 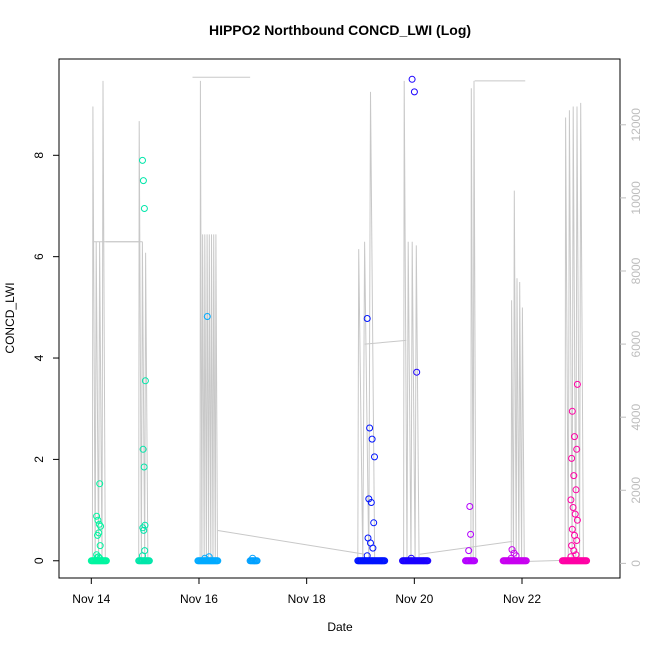 What do you see at coordinates (522, 599) in the screenshot?
I see `x-tick-label: Nov 22` at bounding box center [522, 599].